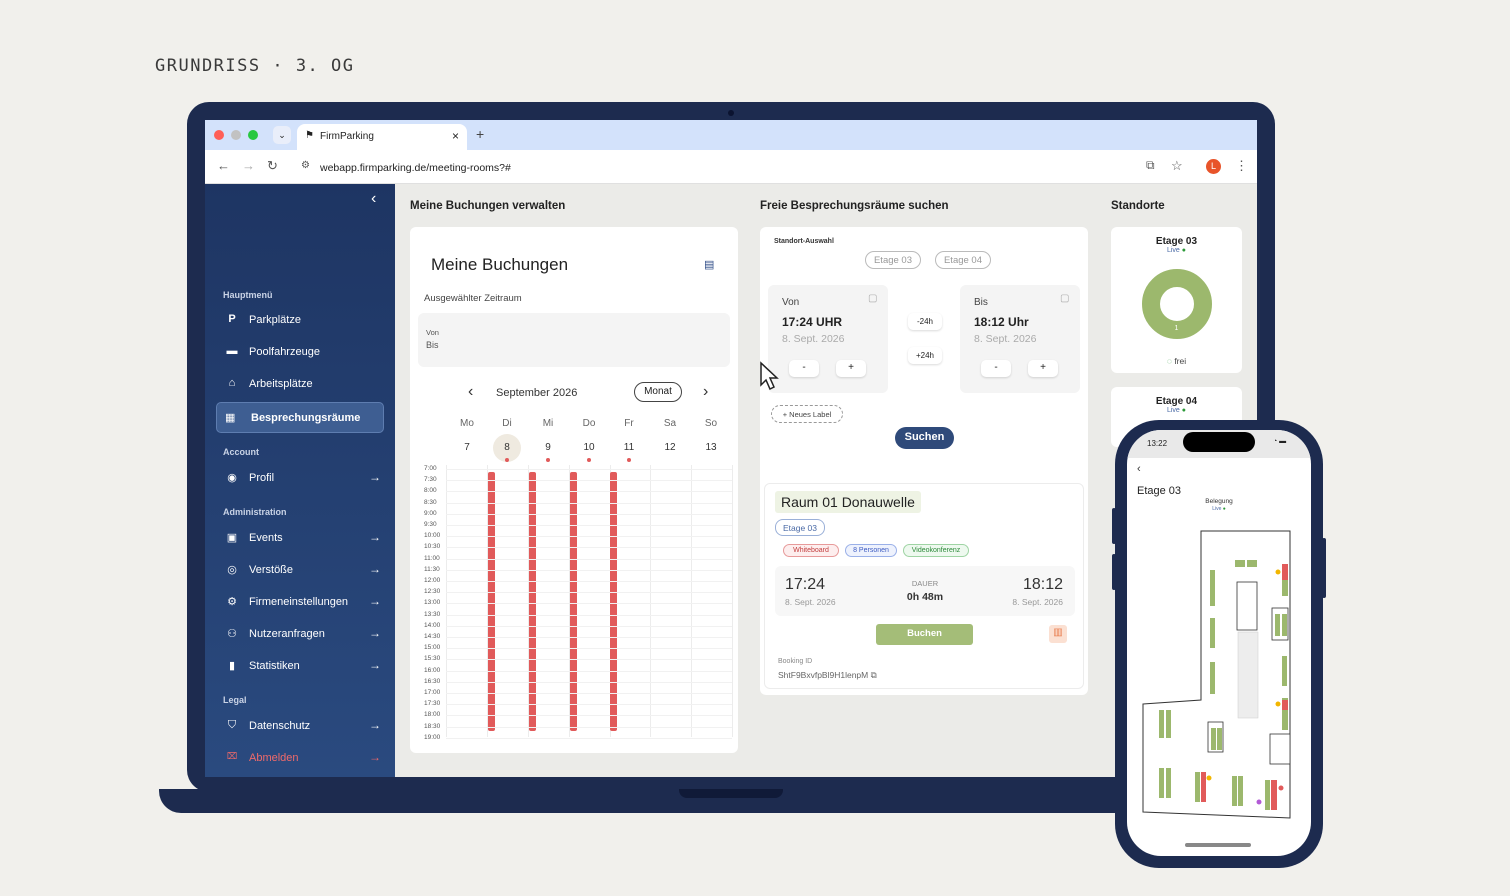 This screenshot has width=1510, height=896. Describe the element at coordinates (302, 666) in the screenshot. I see `sidebar-item-statistiken: ▮ Statistiken →` at that location.